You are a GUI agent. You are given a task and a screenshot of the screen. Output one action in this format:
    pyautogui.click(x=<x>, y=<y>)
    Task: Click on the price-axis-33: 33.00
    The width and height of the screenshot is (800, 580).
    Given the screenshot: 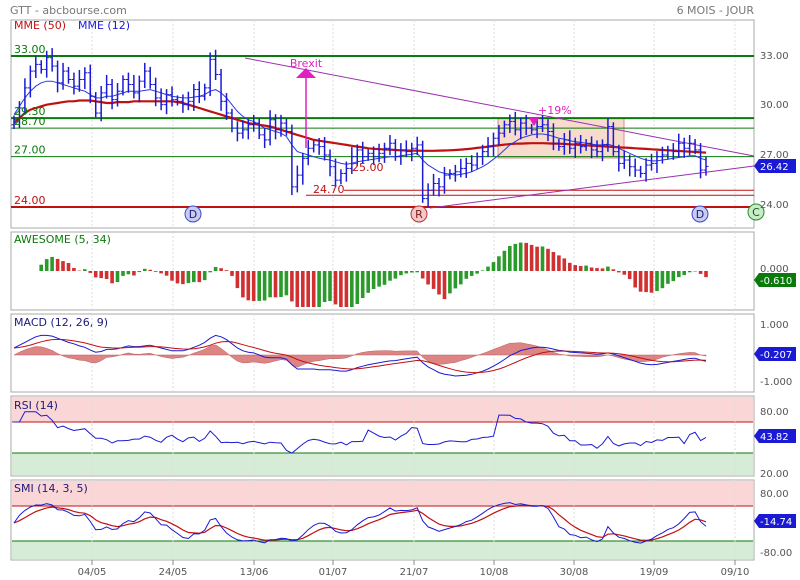 What is the action you would take?
    pyautogui.click(x=774, y=56)
    